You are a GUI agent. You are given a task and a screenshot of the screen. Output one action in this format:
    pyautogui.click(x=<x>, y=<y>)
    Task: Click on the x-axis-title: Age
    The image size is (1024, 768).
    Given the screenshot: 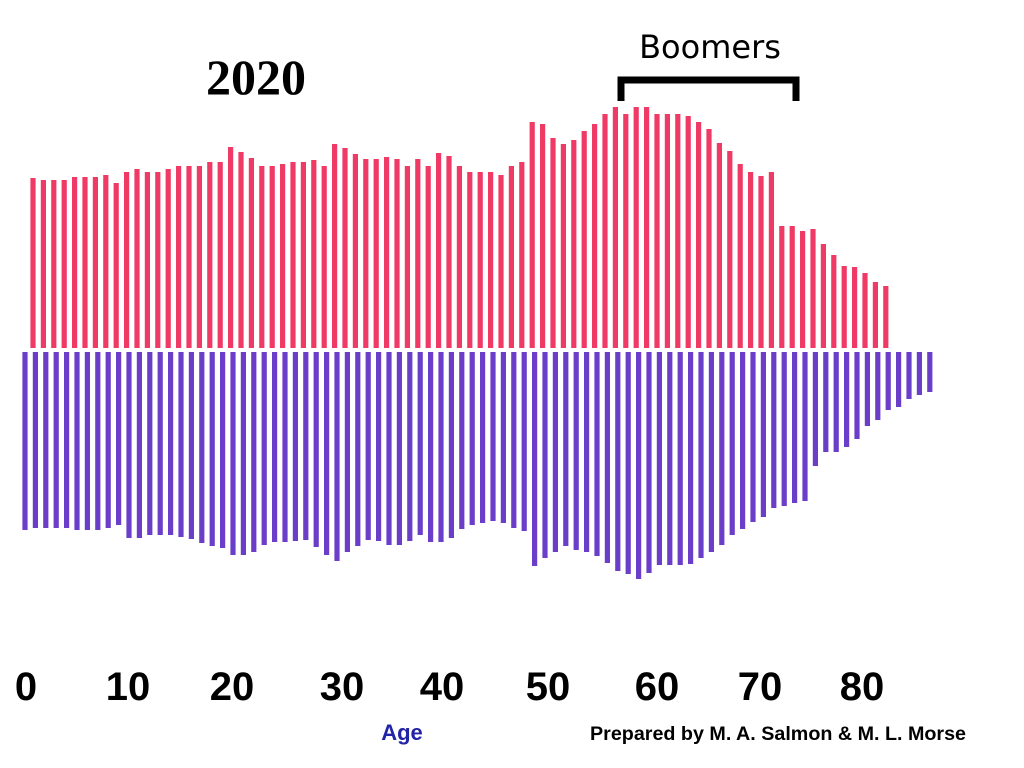 What is the action you would take?
    pyautogui.click(x=402, y=732)
    